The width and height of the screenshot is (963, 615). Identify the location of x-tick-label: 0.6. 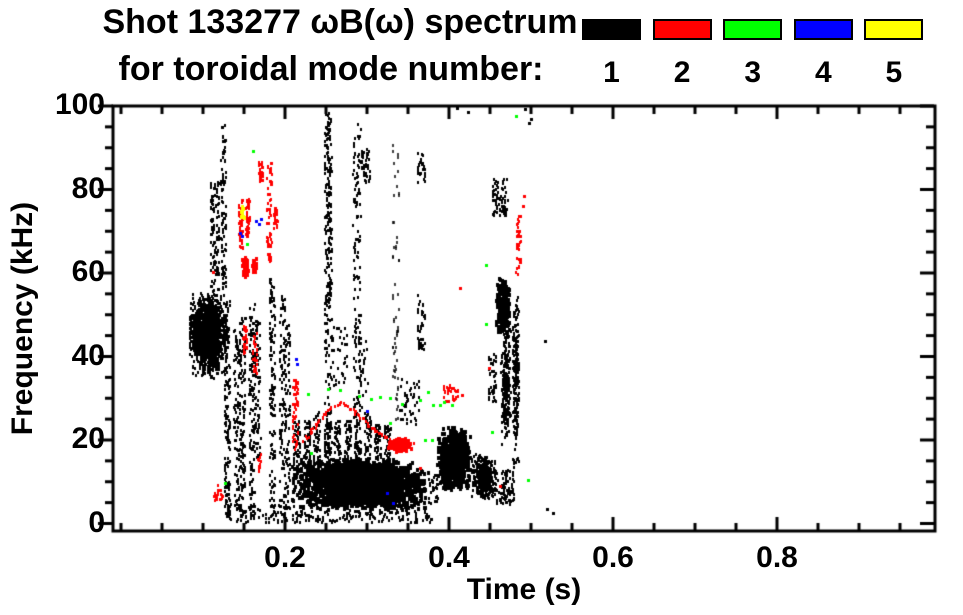
(613, 557).